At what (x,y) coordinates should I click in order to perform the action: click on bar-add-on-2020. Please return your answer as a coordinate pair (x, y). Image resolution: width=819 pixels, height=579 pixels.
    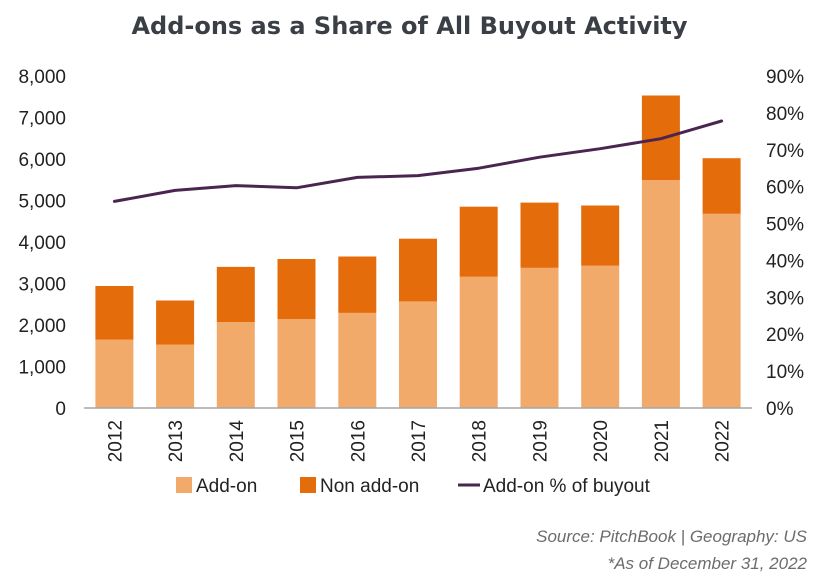
    Looking at the image, I should click on (600, 336).